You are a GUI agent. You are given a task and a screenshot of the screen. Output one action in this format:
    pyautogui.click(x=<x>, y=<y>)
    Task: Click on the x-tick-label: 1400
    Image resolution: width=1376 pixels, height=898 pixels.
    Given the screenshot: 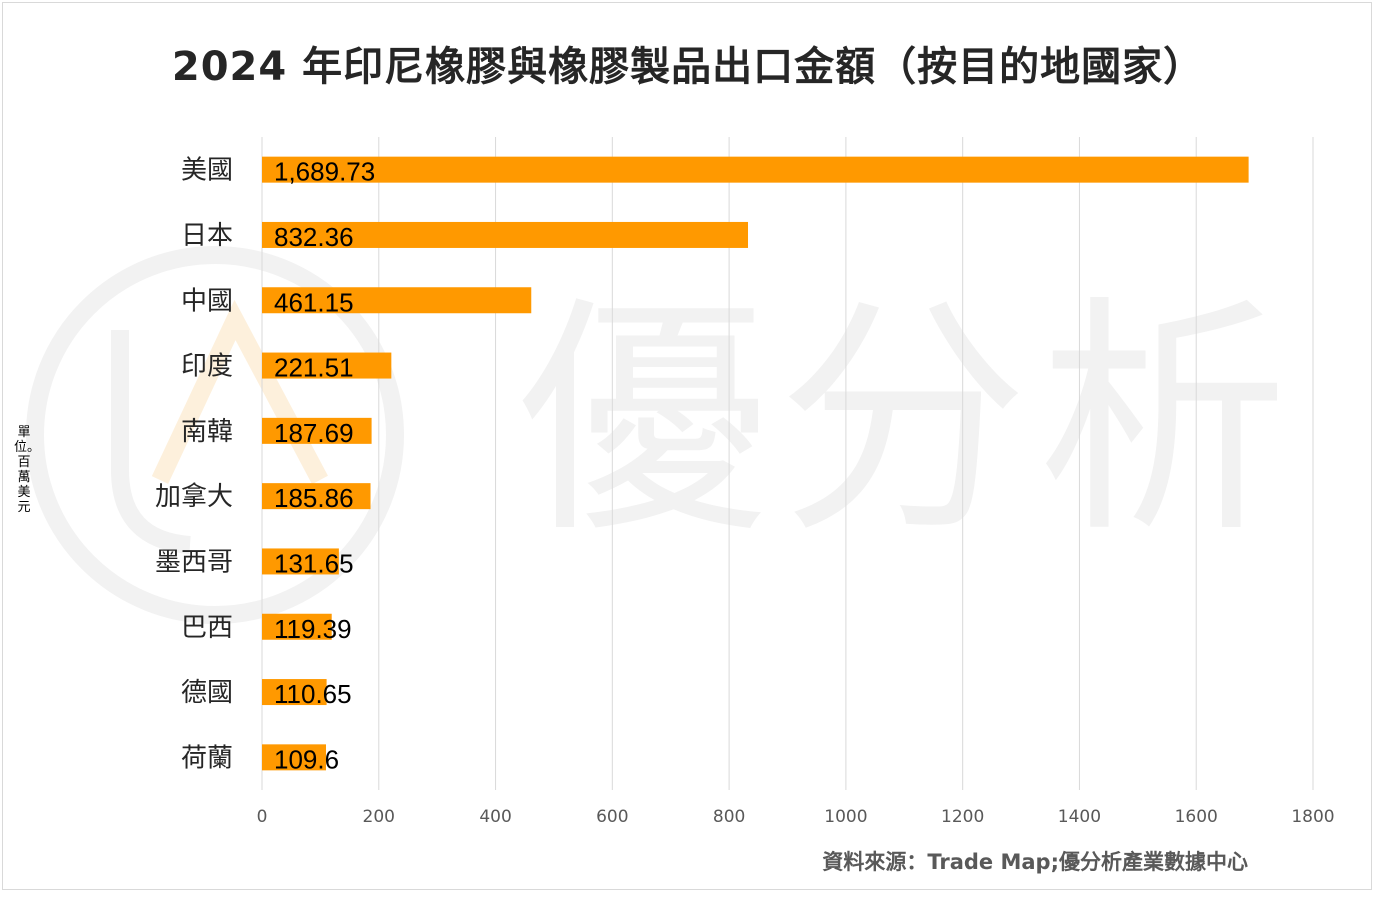 What is the action you would take?
    pyautogui.click(x=1079, y=817)
    